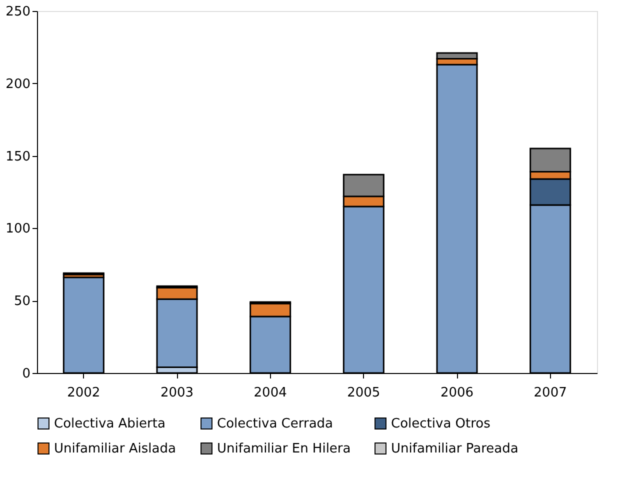 This screenshot has width=641, height=482. What do you see at coordinates (18, 156) in the screenshot?
I see `y-tick-label: 150` at bounding box center [18, 156].